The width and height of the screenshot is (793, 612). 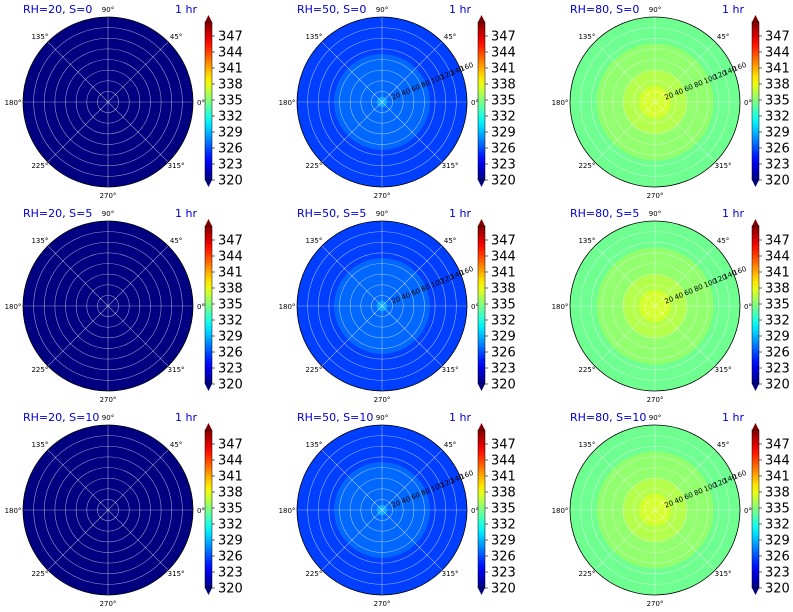 I want to click on colorbar-tick-label: 335, so click(x=230, y=509).